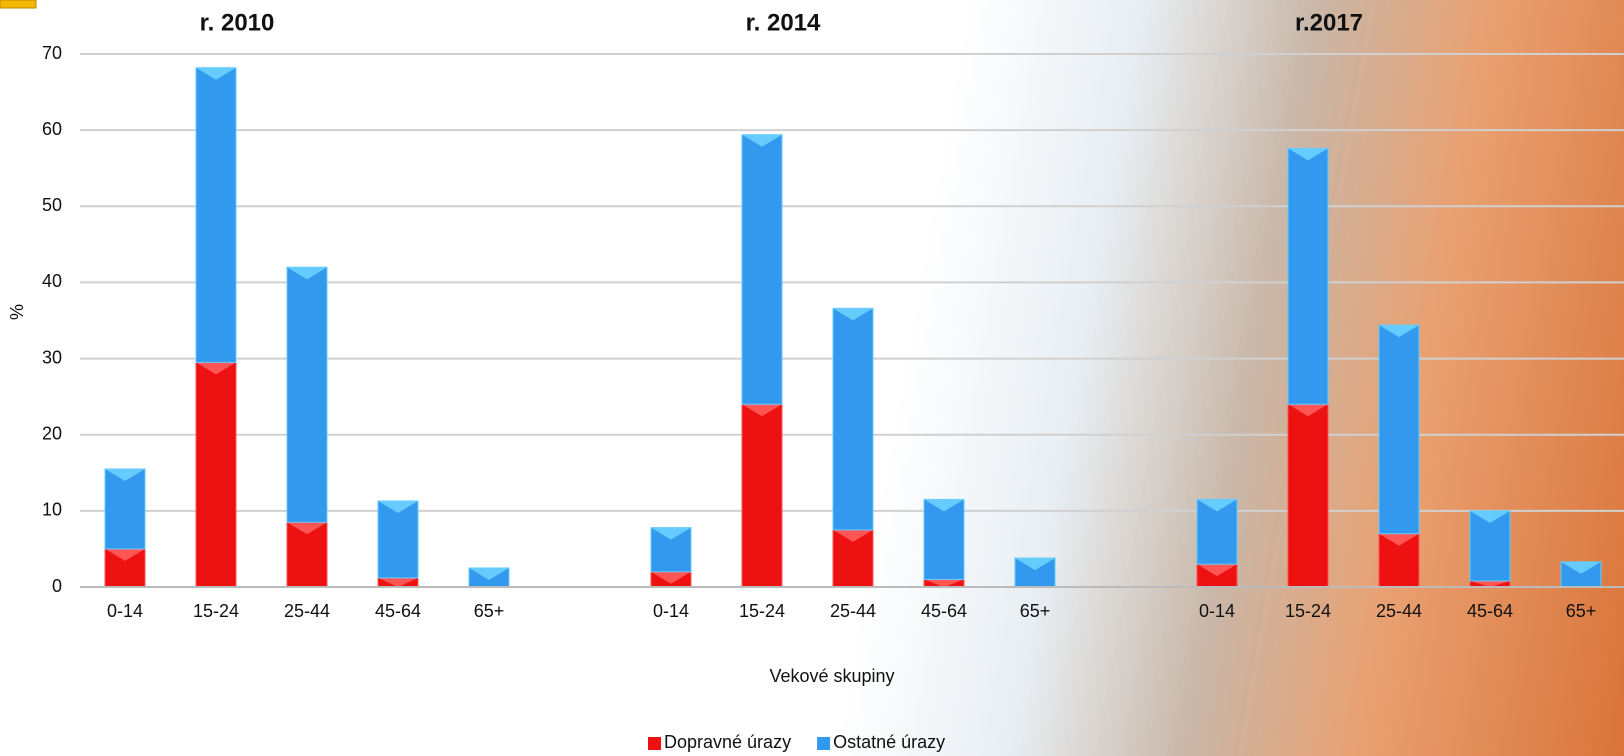 The width and height of the screenshot is (1624, 756). Describe the element at coordinates (237, 22) in the screenshot. I see `group-title: r. 2010` at that location.